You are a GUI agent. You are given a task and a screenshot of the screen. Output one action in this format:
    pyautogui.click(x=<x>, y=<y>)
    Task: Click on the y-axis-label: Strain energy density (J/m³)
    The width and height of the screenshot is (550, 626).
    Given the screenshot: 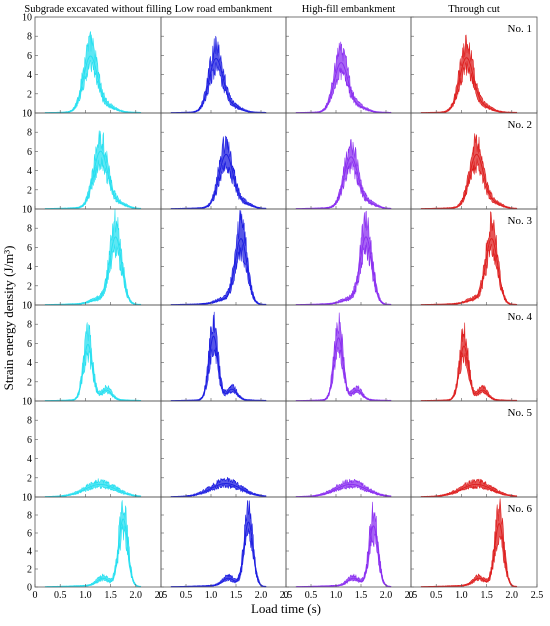 What is the action you would take?
    pyautogui.click(x=8, y=318)
    